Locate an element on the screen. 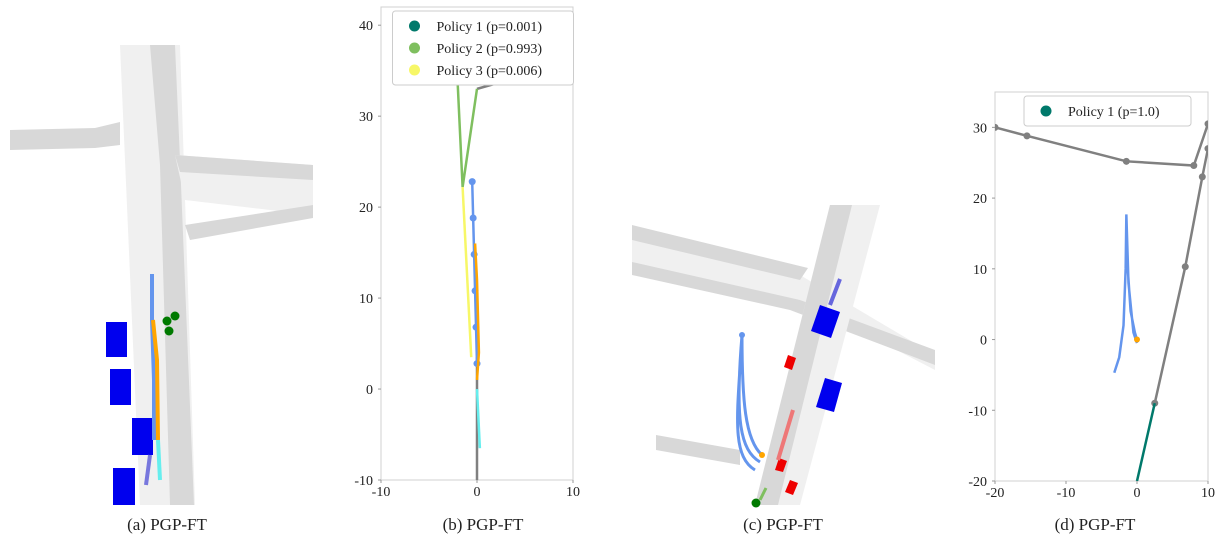 Image resolution: width=1218 pixels, height=549 pixels. legend-label: Policy 1 (p=1.0) is located at coordinates (1114, 112).